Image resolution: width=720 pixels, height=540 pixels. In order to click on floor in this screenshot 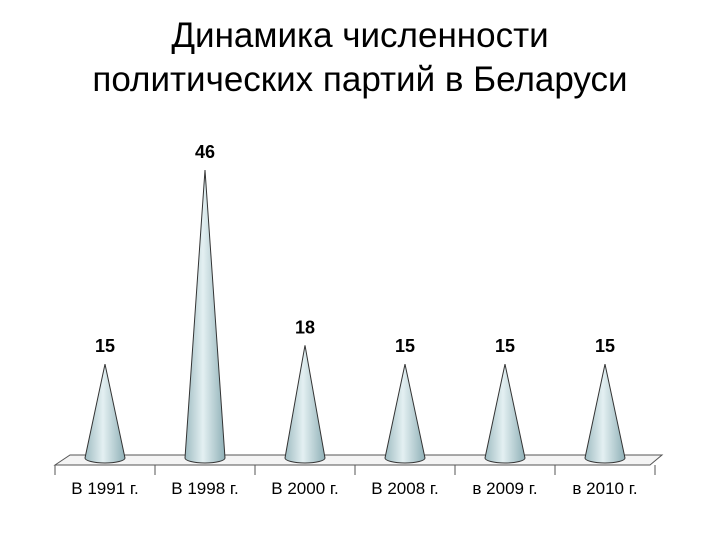, I will do `click(358, 460)`.